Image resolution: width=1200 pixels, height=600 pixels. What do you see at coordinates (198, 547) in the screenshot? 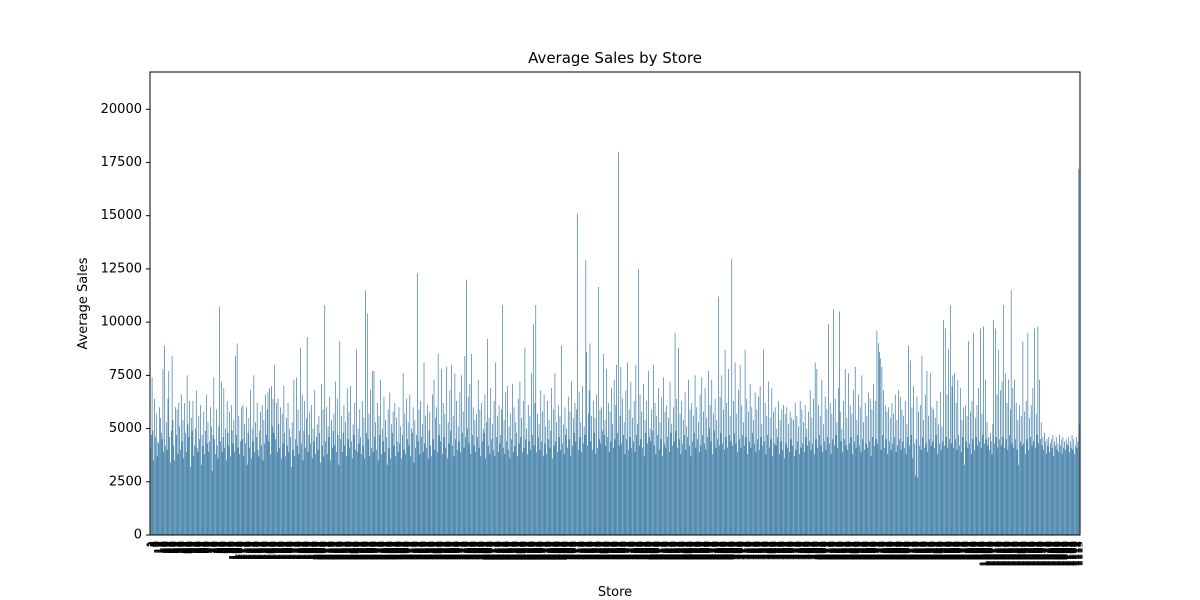
I see `x-tick-label: 58` at bounding box center [198, 547].